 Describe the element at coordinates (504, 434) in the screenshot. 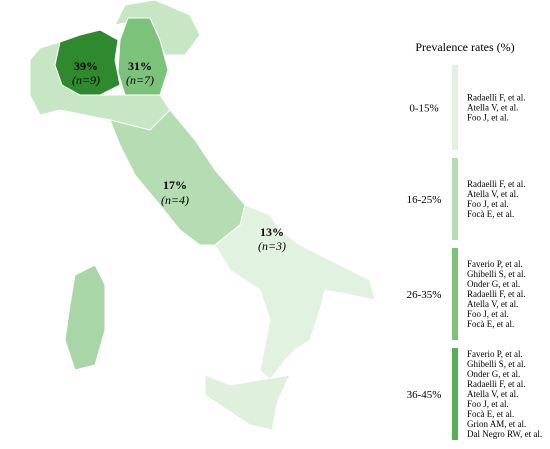

I see `legend-ref: Dal Negro RW, et al.` at that location.